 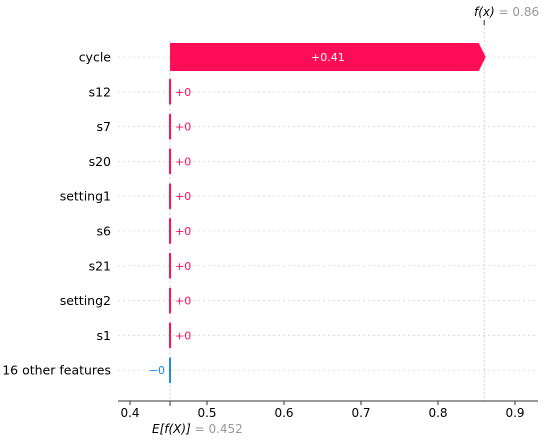 I want to click on feature-name-label: setting2, so click(x=85, y=300).